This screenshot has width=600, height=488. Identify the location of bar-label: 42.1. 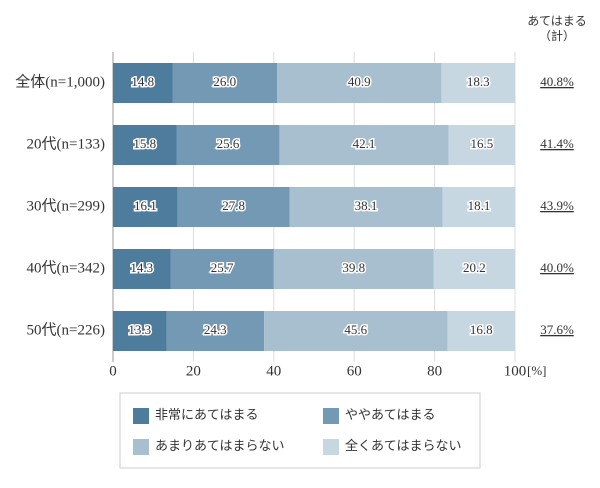
(364, 143).